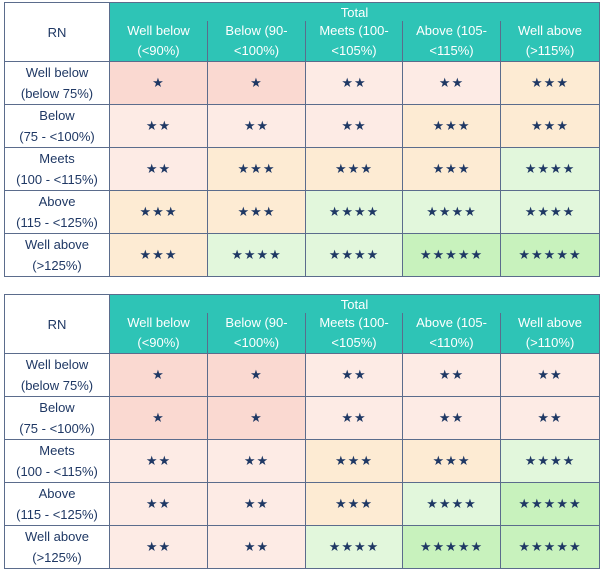  What do you see at coordinates (354, 303) in the screenshot?
I see `total-header: Total` at bounding box center [354, 303].